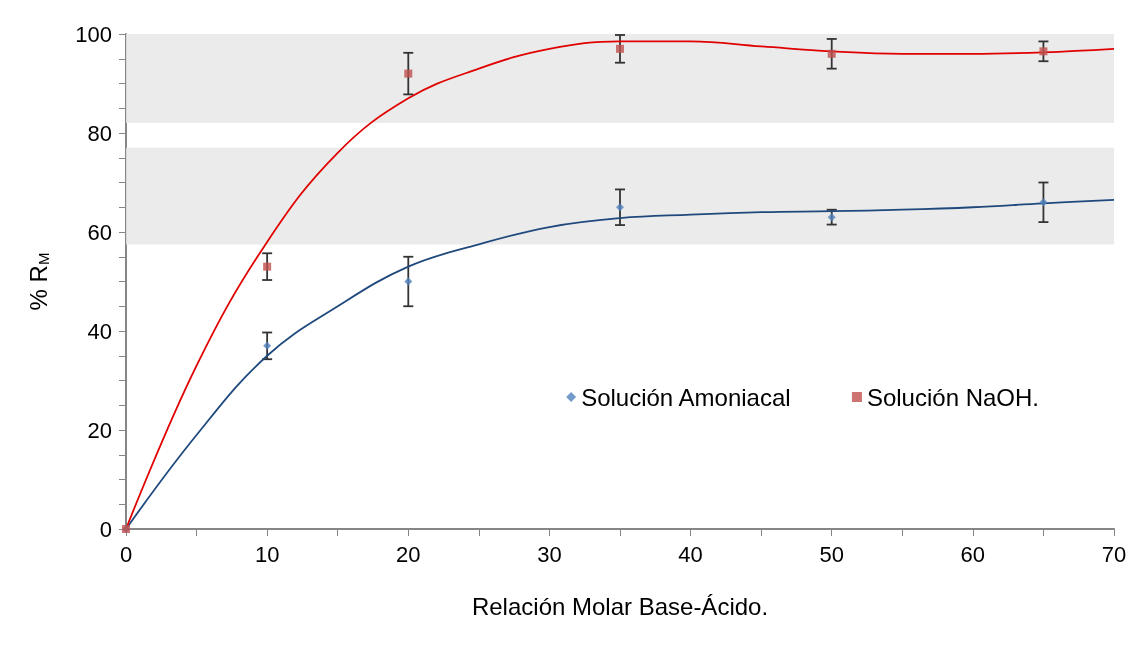 This screenshot has height=652, width=1142. Describe the element at coordinates (126, 554) in the screenshot. I see `x-tick-label: 0` at that location.